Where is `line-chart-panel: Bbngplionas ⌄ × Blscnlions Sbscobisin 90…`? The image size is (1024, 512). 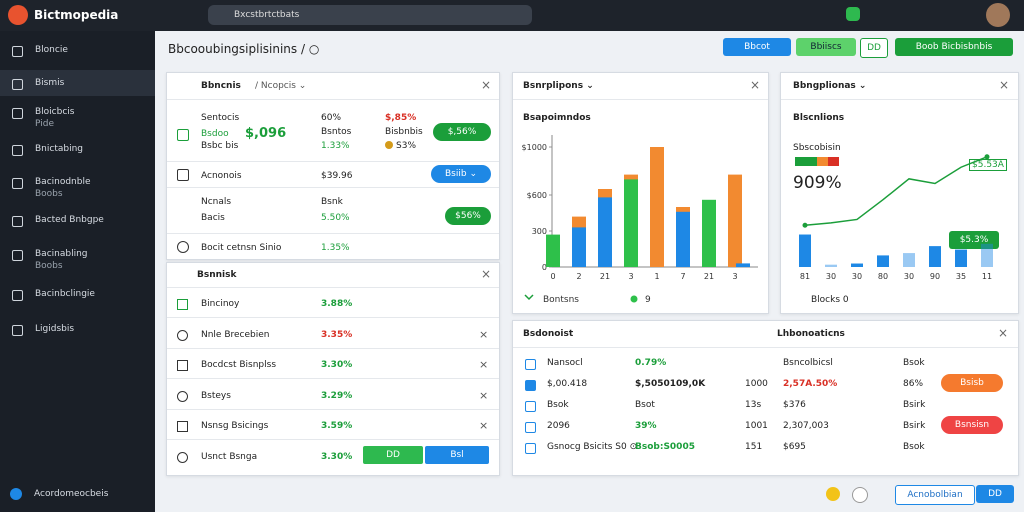 line-chart-panel: Bbngplionas ⌄ × Blscnlions Sbscobisin 90… is located at coordinates (899, 193).